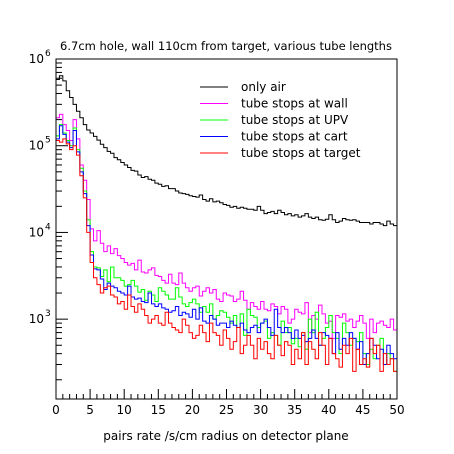 The height and width of the screenshot is (454, 454). Describe the element at coordinates (328, 410) in the screenshot. I see `x-tick-label: 40` at that location.